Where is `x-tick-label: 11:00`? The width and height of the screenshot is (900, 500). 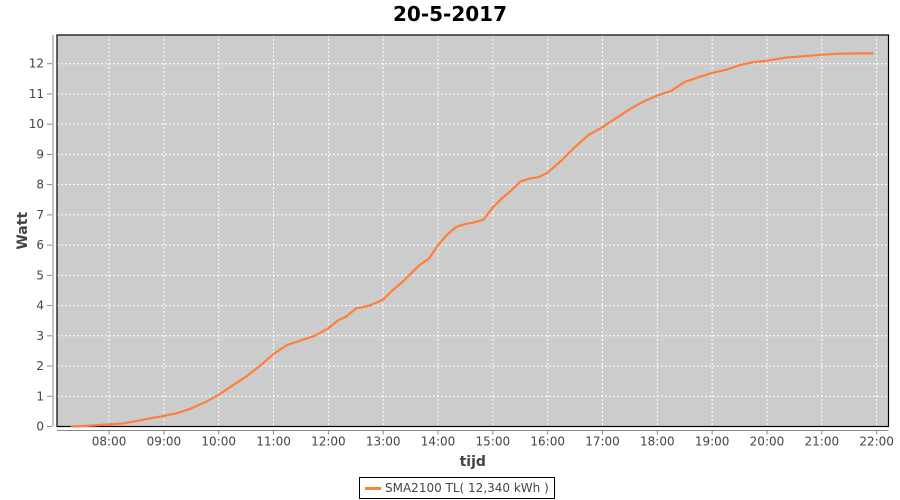 x-tick-label: 11:00 is located at coordinates (273, 442).